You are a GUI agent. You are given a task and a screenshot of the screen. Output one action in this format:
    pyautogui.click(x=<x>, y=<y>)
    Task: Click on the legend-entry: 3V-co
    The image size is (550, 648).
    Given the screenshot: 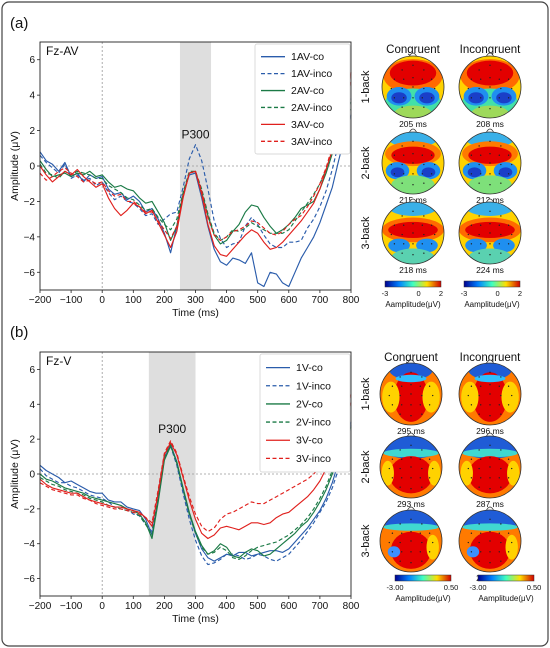 What is the action you would take?
    pyautogui.click(x=309, y=441)
    